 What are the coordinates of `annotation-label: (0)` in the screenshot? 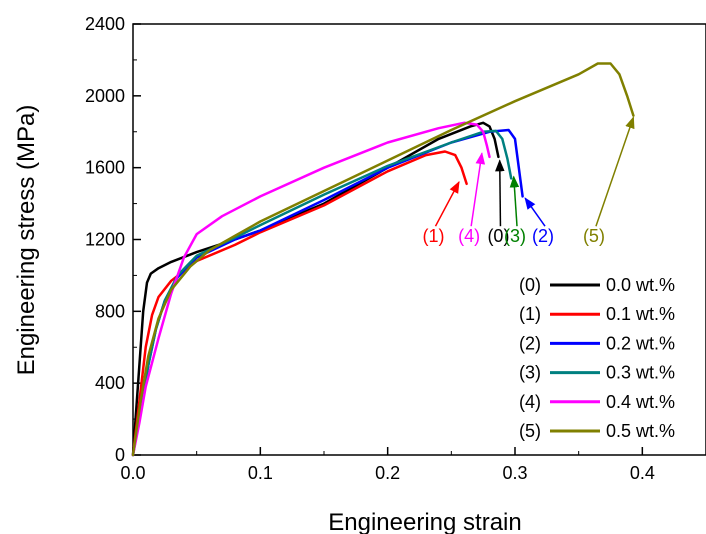 It's located at (498, 236).